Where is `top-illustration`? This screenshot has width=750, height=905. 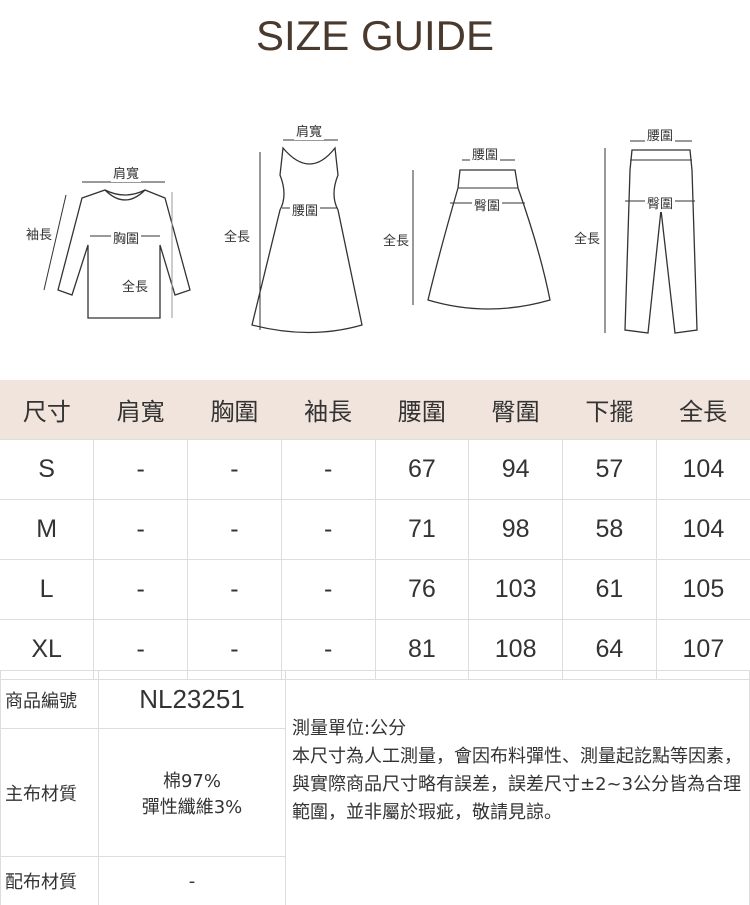 top-illustration is located at coordinates (117, 250).